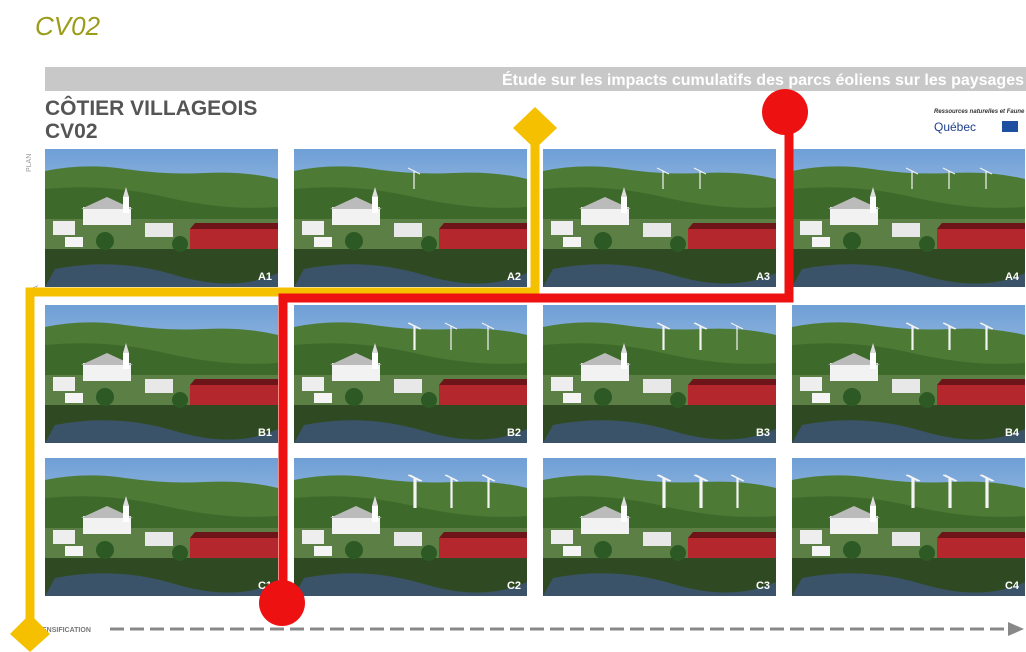  Describe the element at coordinates (763, 586) in the screenshot. I see `cell-label: C3` at that location.